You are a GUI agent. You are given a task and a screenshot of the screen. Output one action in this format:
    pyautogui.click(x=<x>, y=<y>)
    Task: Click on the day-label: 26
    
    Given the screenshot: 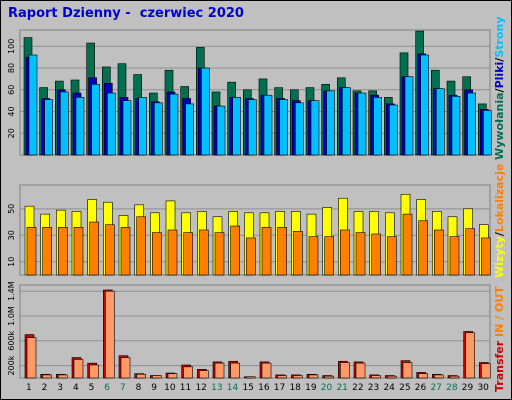 What is the action you would take?
    pyautogui.click(x=421, y=388)
    